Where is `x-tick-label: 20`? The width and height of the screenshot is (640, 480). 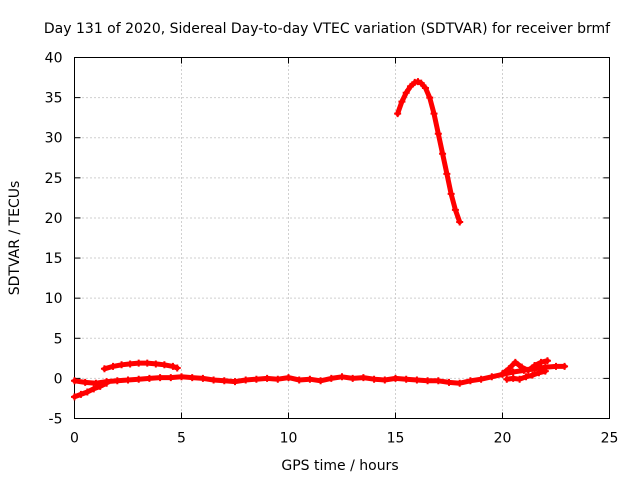 x-tick-label: 20 is located at coordinates (503, 439).